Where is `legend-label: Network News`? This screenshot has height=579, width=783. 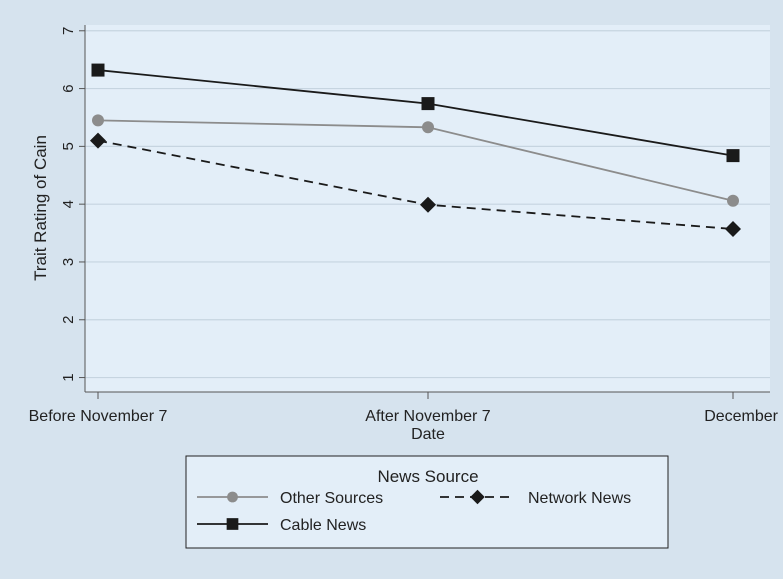
legend-label: Network News is located at coordinates (579, 498).